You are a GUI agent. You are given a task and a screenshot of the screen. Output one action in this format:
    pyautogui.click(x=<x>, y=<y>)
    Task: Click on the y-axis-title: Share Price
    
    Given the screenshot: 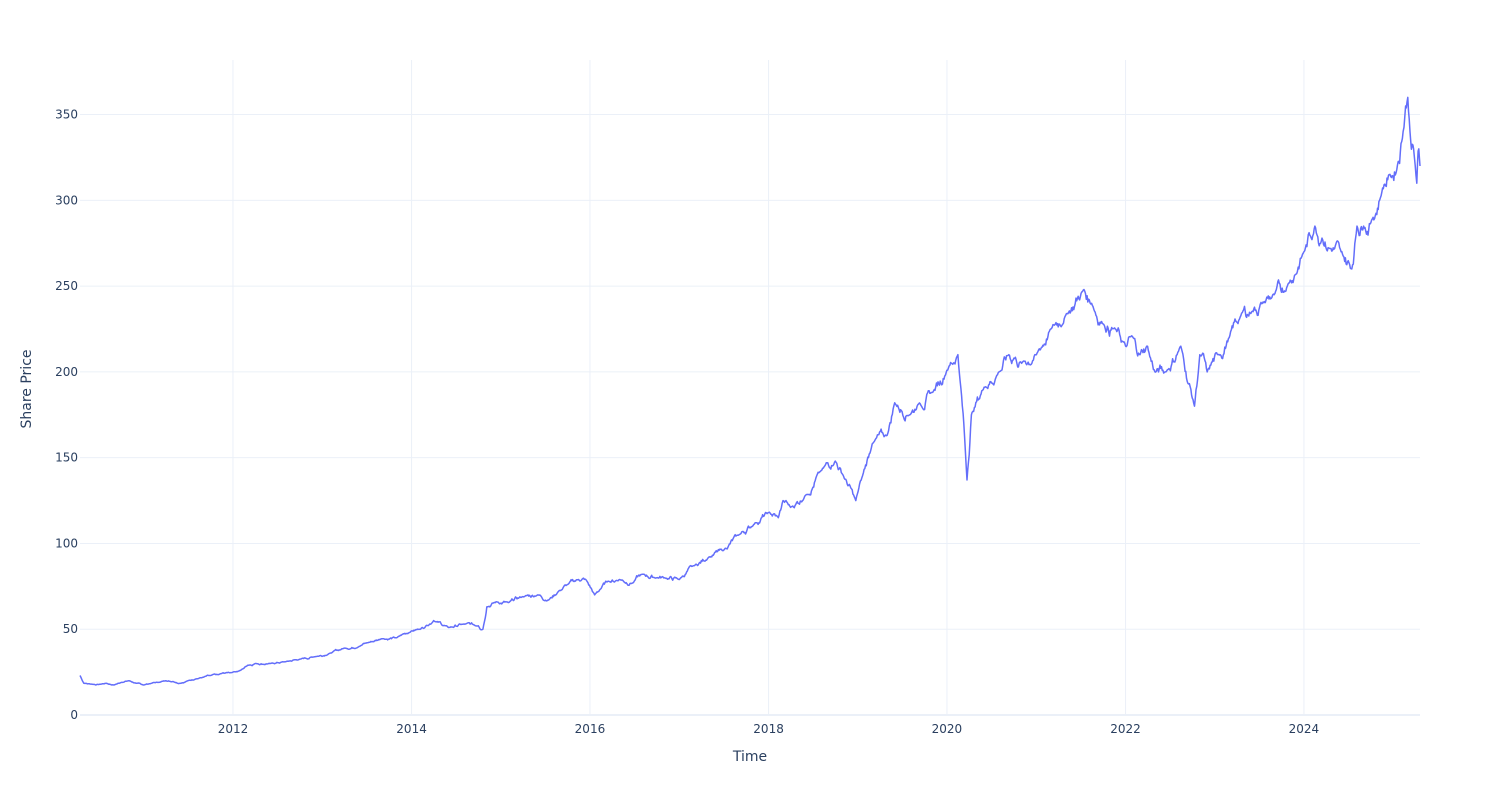 What is the action you would take?
    pyautogui.click(x=27, y=388)
    